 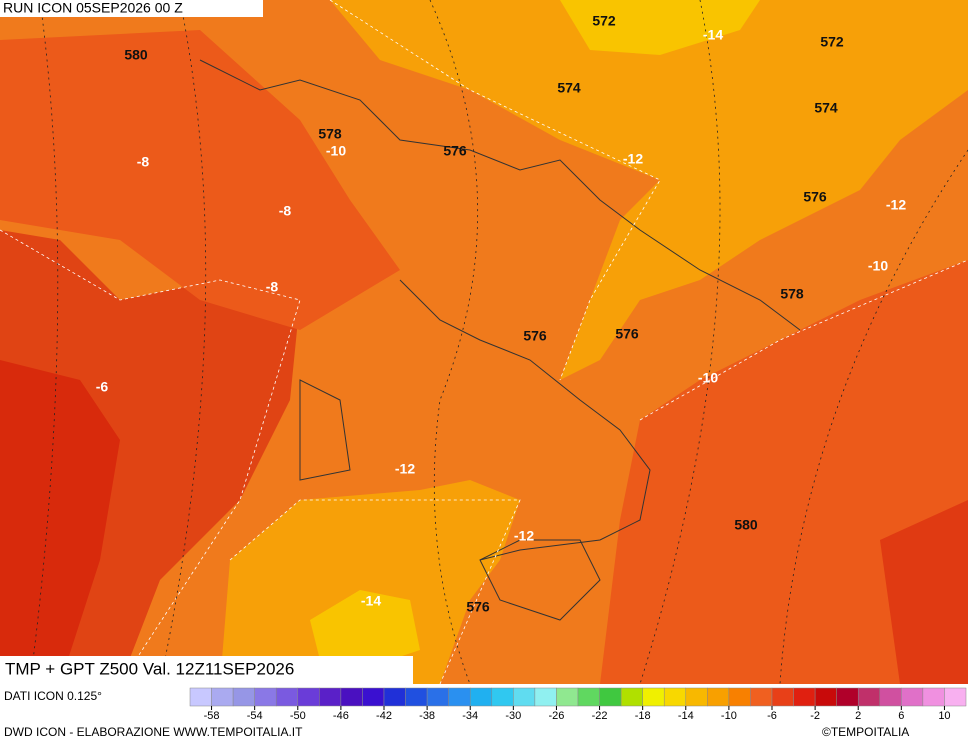 What do you see at coordinates (149, 668) in the screenshot?
I see `map-title: TMP + GPT Z500 Val. 12Z11SEP2026` at bounding box center [149, 668].